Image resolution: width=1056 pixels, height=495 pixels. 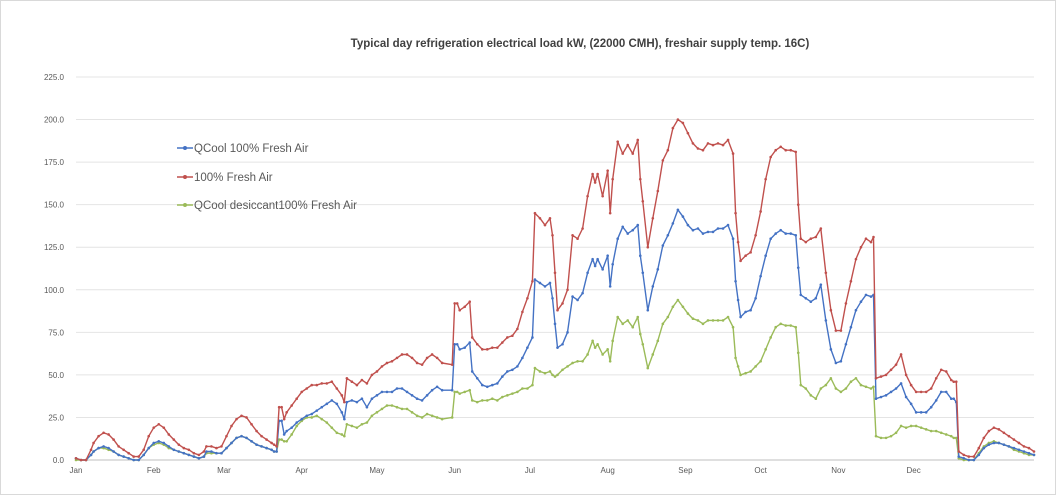 What do you see at coordinates (275, 206) in the screenshot?
I see `legend-label: QCool desiccant100% Fresh Air` at bounding box center [275, 206].